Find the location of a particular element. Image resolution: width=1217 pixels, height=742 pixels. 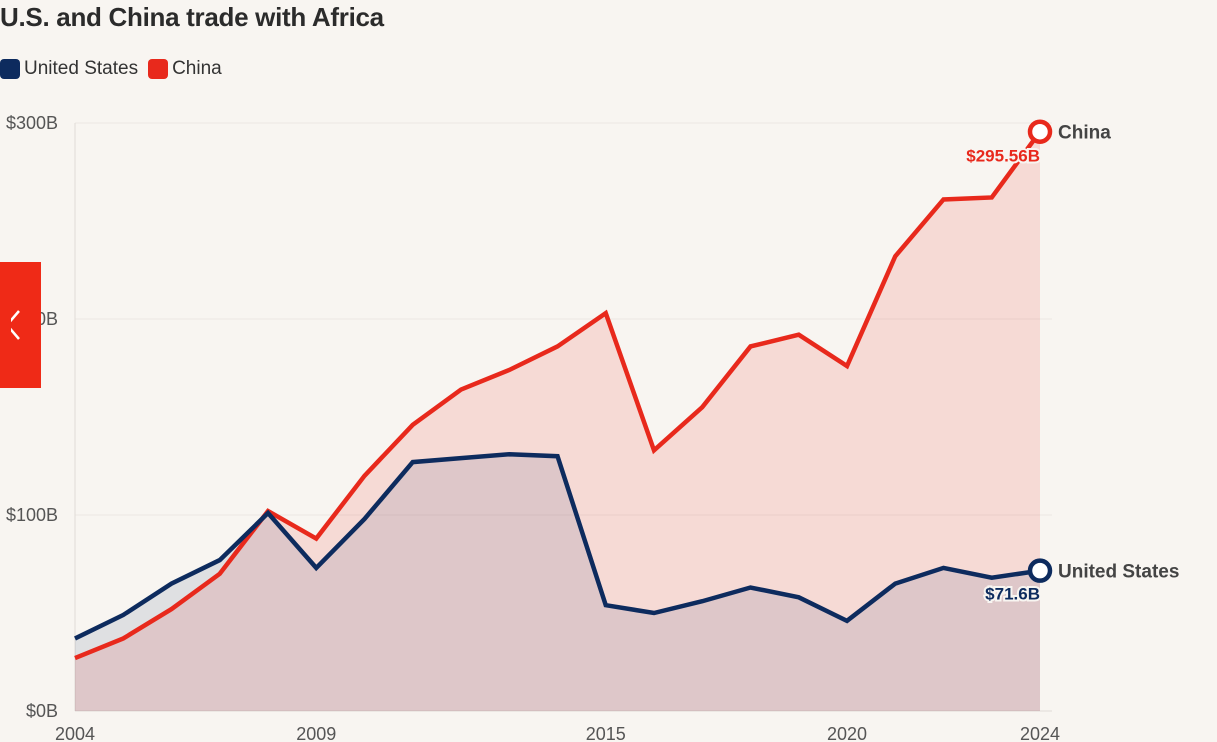

series-end-value: $295.56B is located at coordinates (1003, 156).